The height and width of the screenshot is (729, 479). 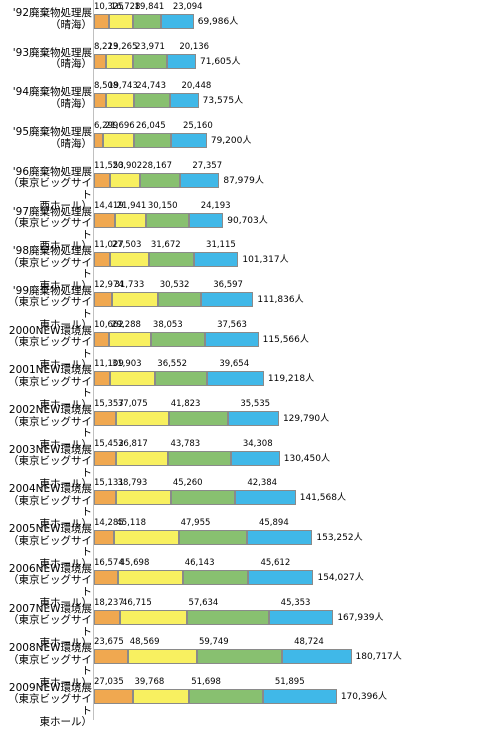 What do you see at coordinates (126, 364) in the screenshot?
I see `data-label: 31,903` at bounding box center [126, 364].